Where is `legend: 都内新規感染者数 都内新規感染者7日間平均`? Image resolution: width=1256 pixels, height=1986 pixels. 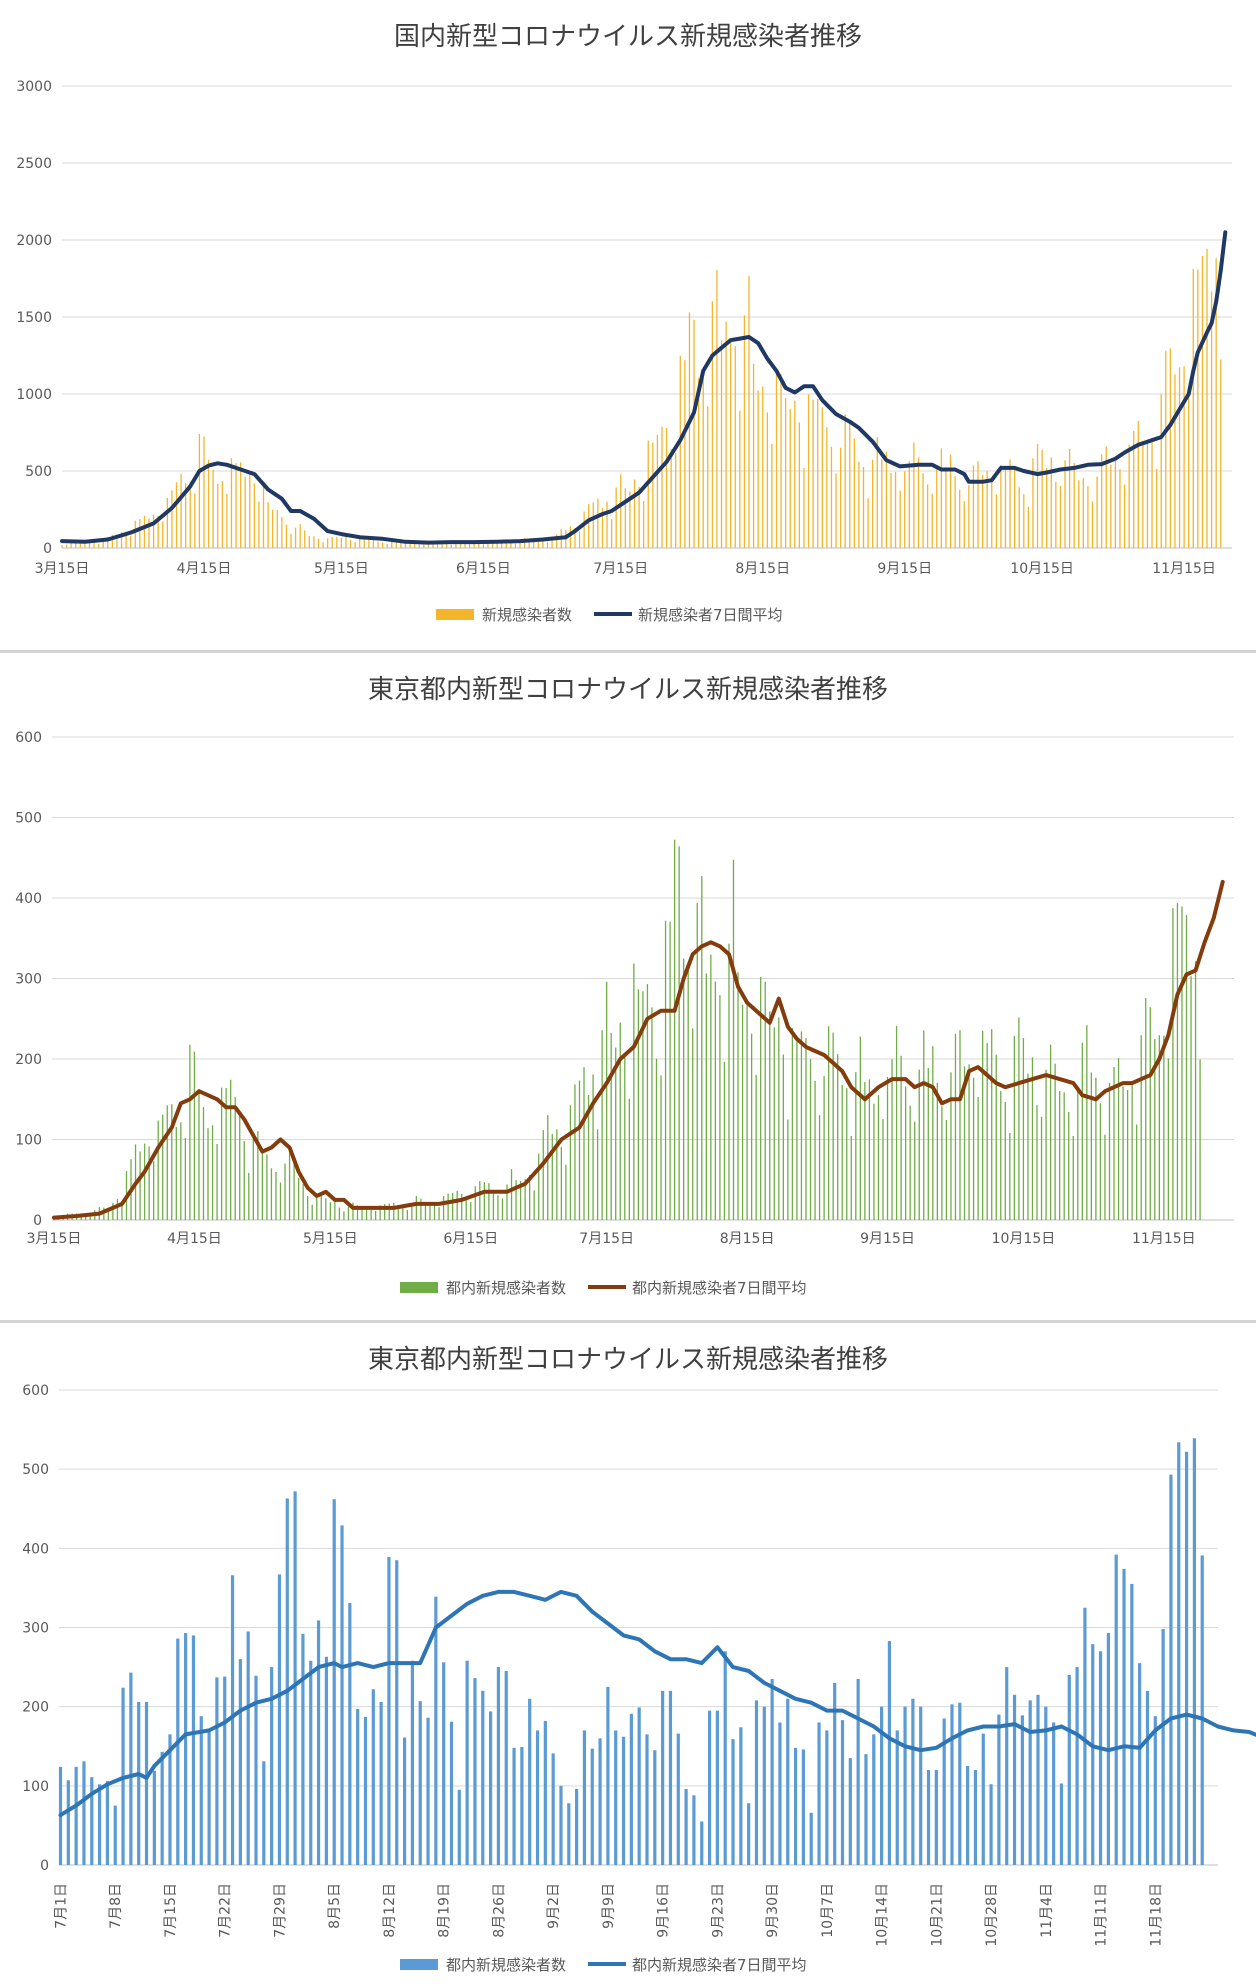
legend: 都内新規感染者数 都内新規感染者7日間平均 is located at coordinates (603, 1965).